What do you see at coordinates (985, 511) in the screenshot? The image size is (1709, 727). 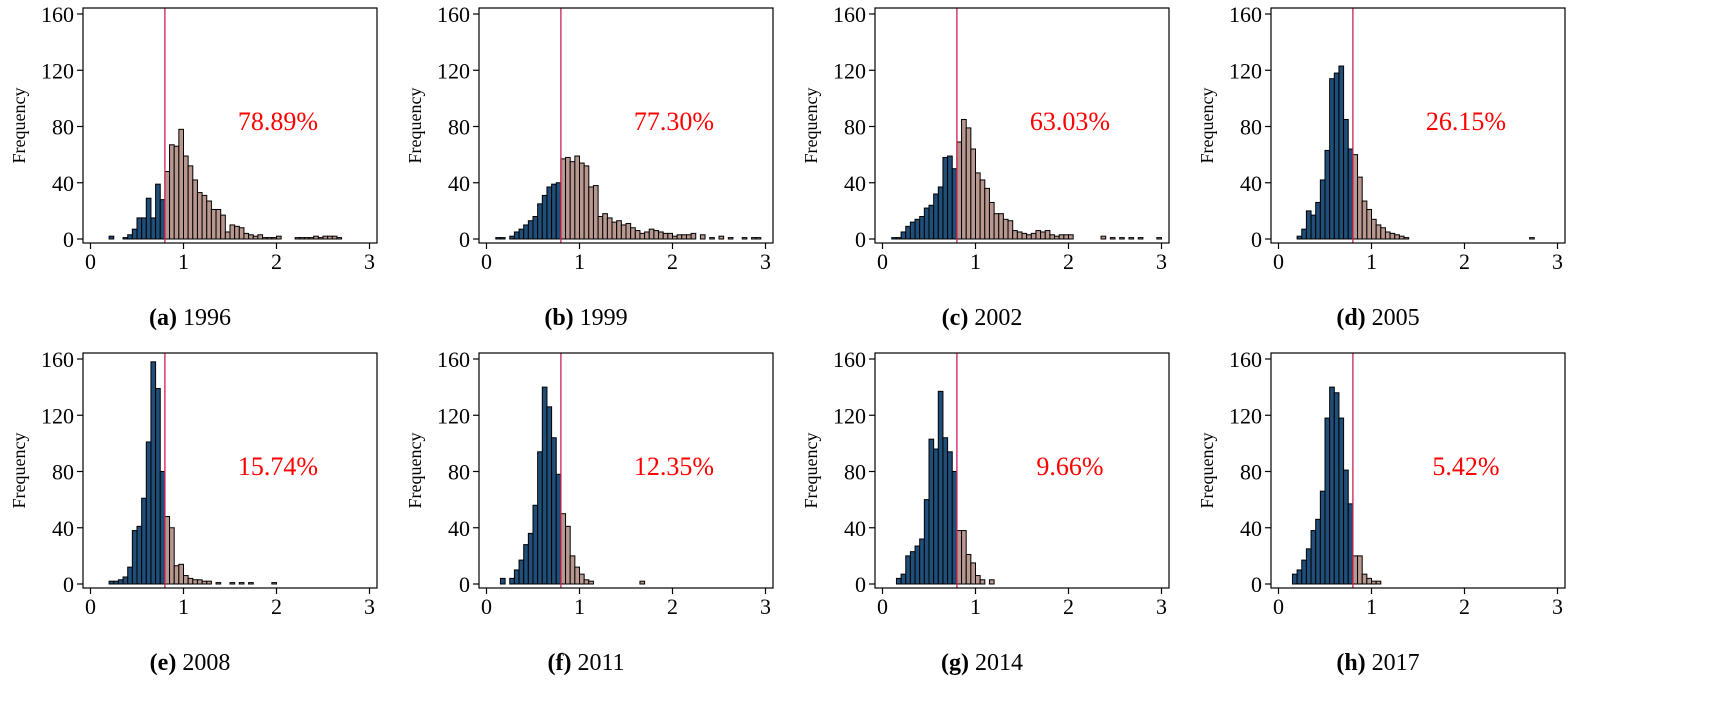 I see `histogram-panel: 0 40 80 120 160 0 1 2 3 Frequency 9.66% (g) 2014` at bounding box center [985, 511].